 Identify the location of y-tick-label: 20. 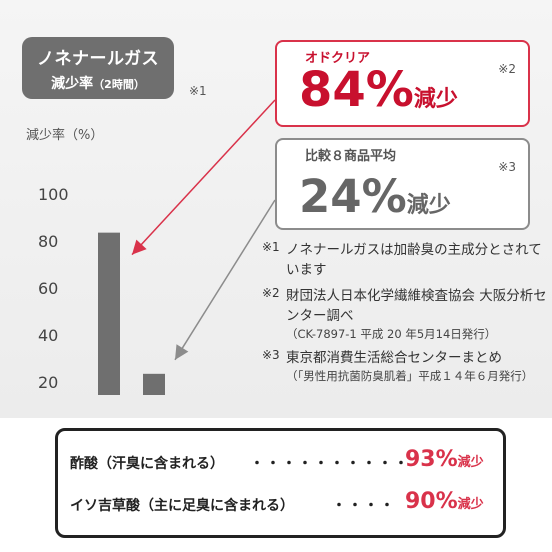
(48, 383).